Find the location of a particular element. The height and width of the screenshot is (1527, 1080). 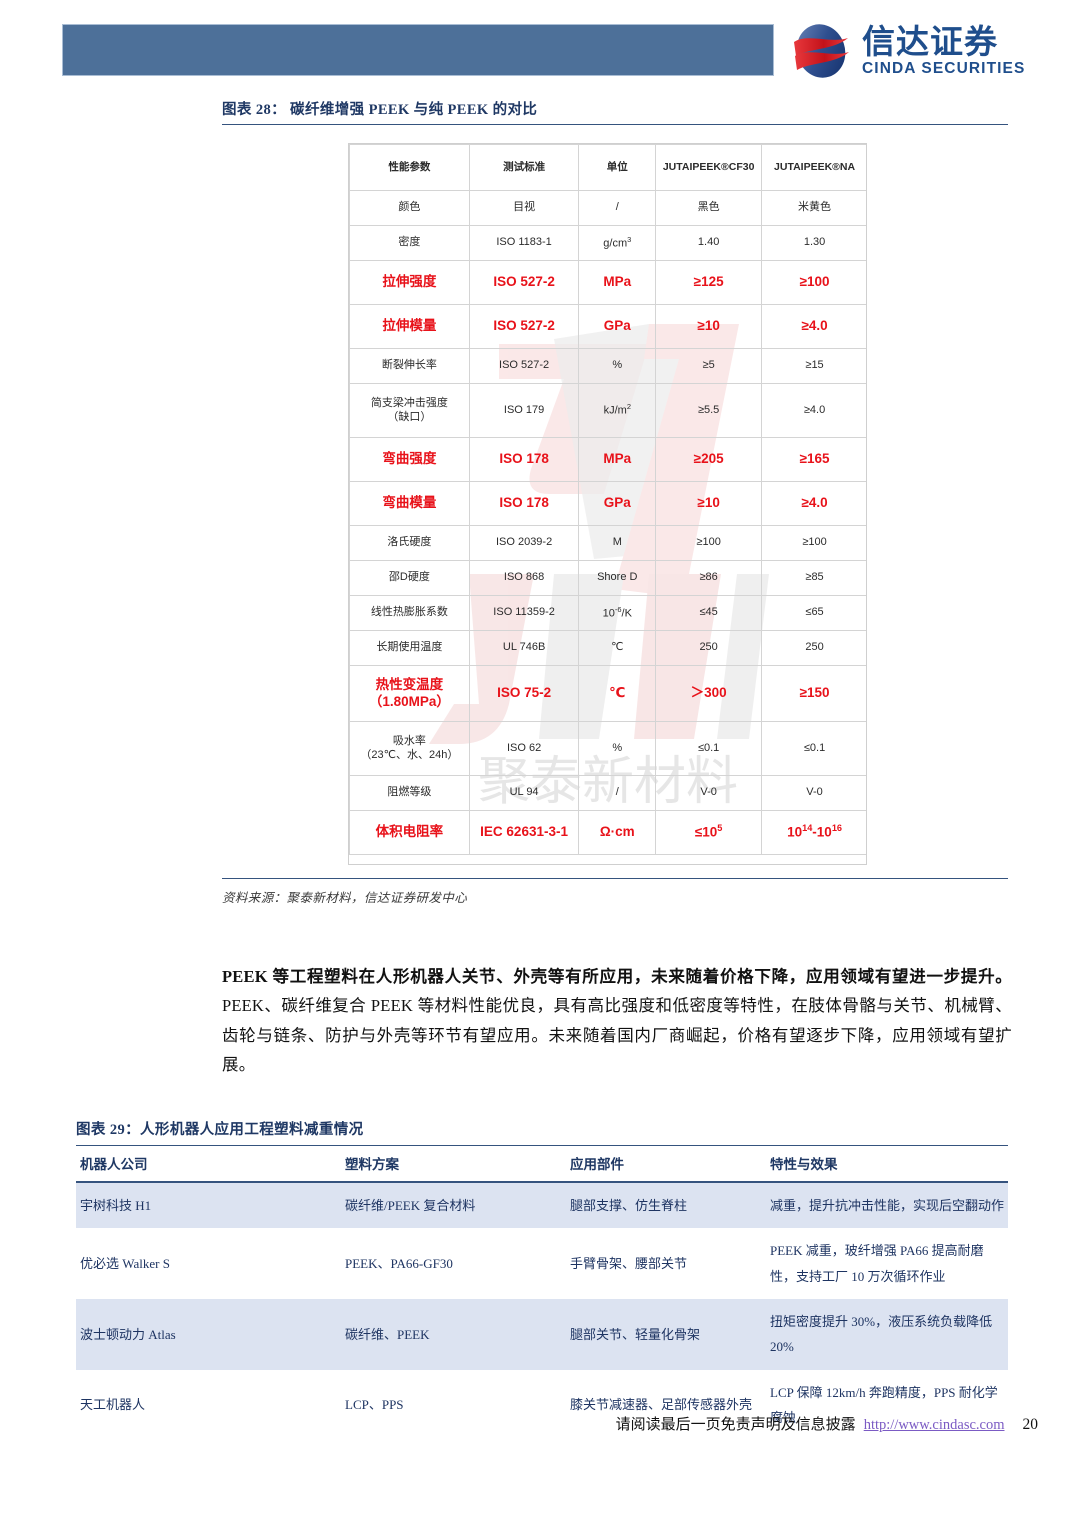

spec-cell-cf30: 黑色 is located at coordinates (709, 208).